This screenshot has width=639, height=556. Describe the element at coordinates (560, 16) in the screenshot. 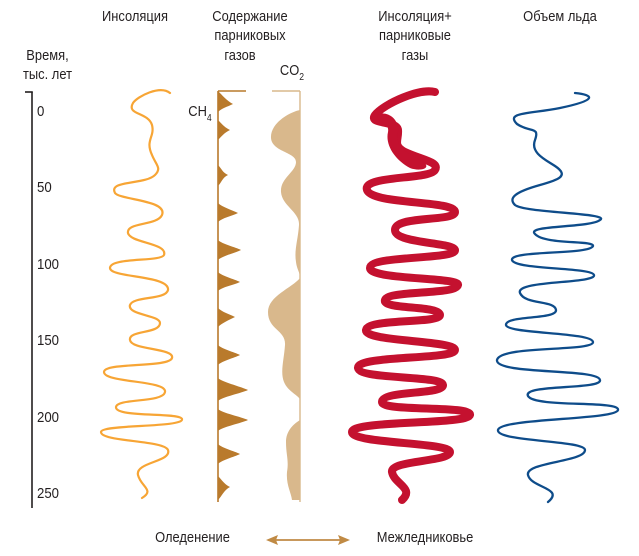

I see `header-ice-volume: Объем льда` at that location.